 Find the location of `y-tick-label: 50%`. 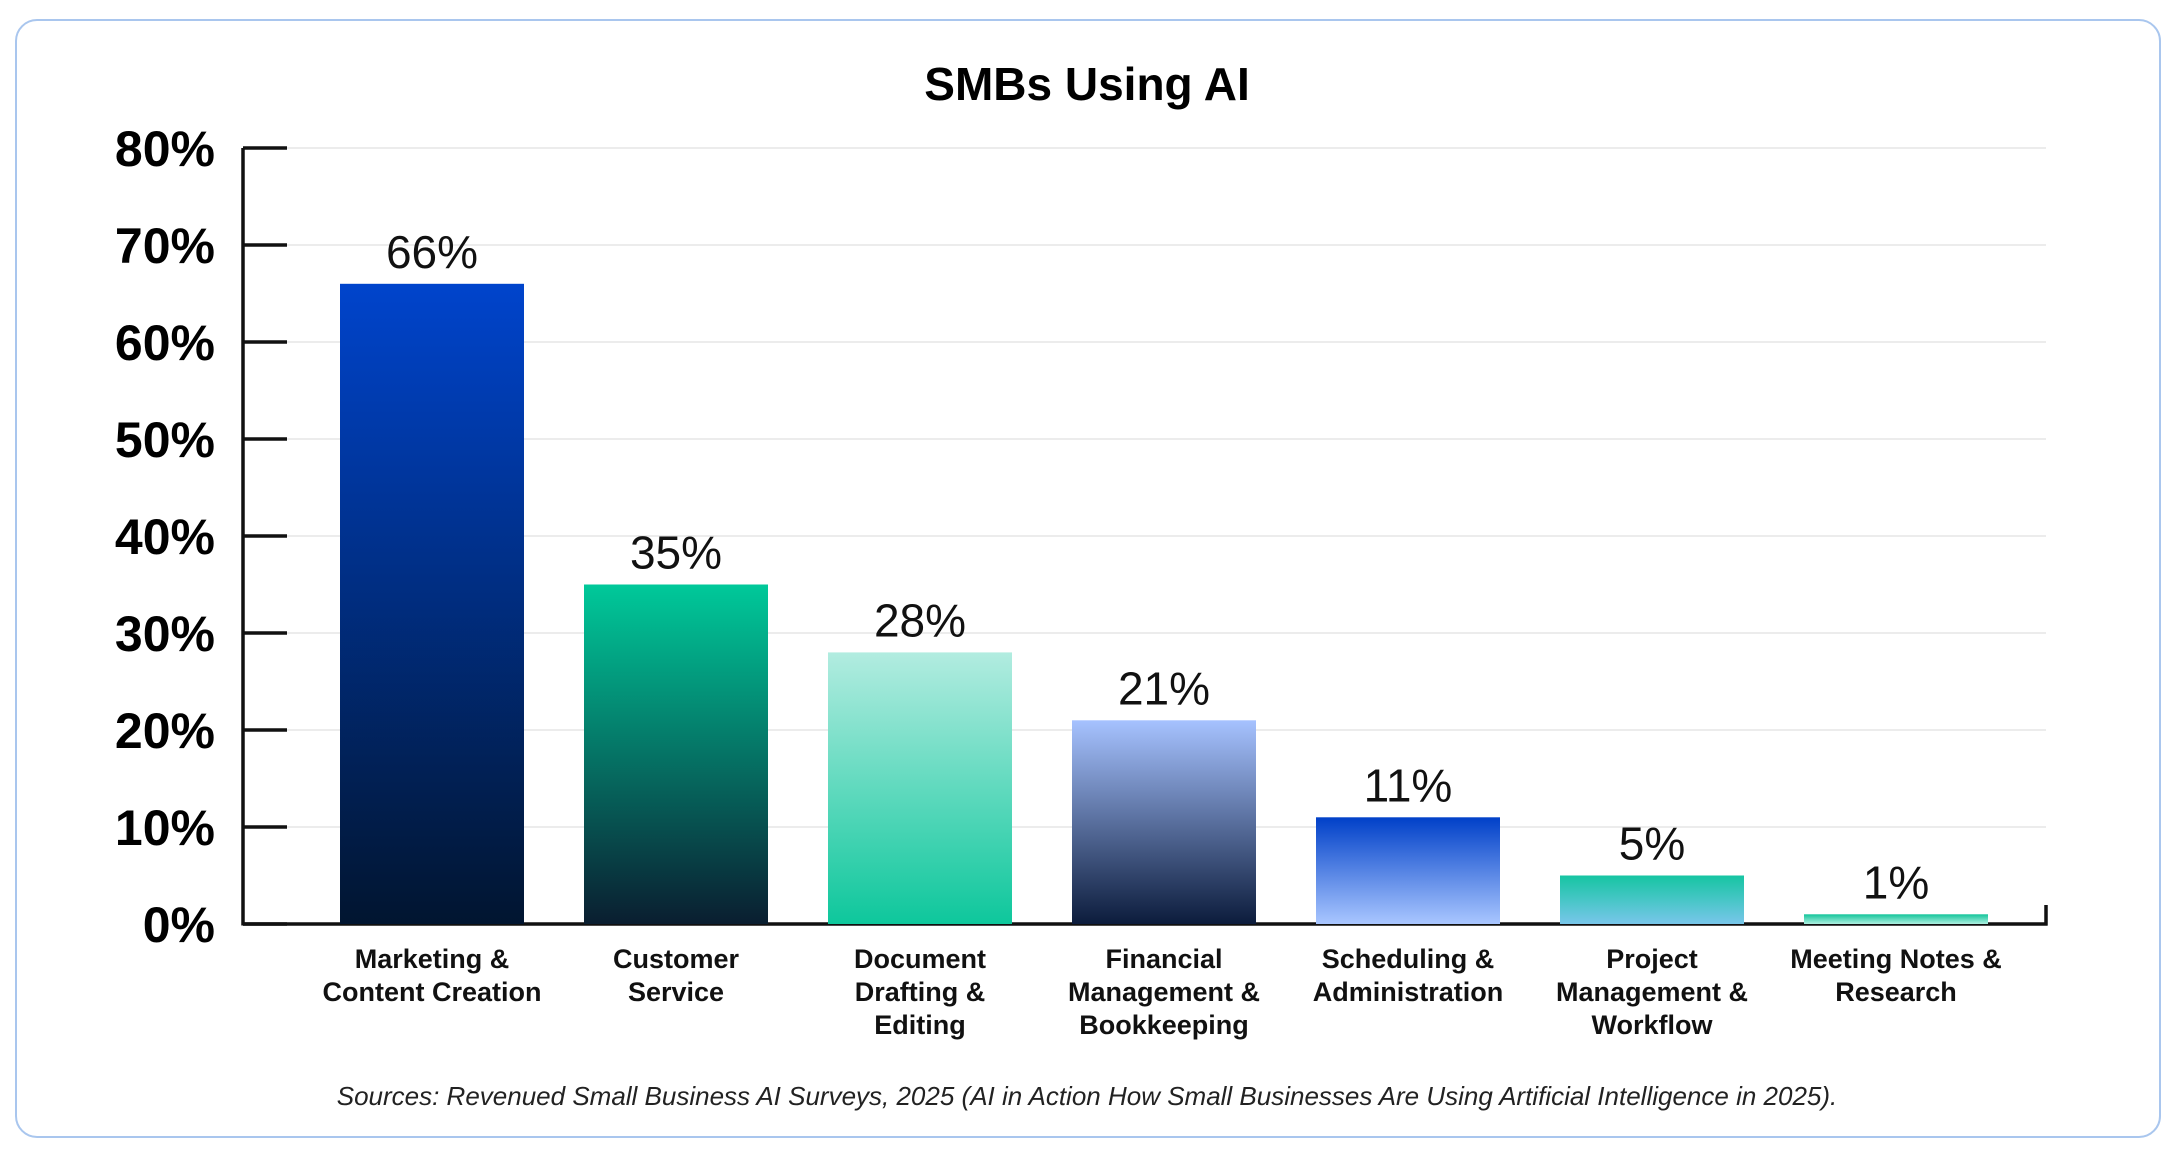

y-tick-label: 50% is located at coordinates (165, 440).